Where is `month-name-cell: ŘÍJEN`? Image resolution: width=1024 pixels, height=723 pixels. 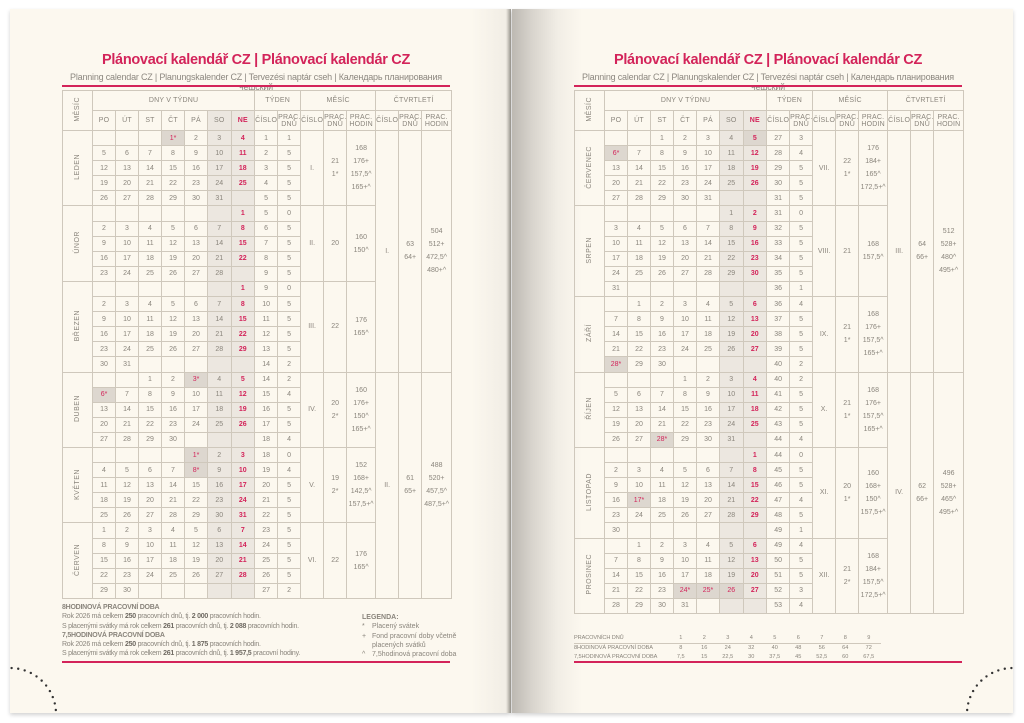
month-name-cell: ŘÍJEN is located at coordinates (589, 409).